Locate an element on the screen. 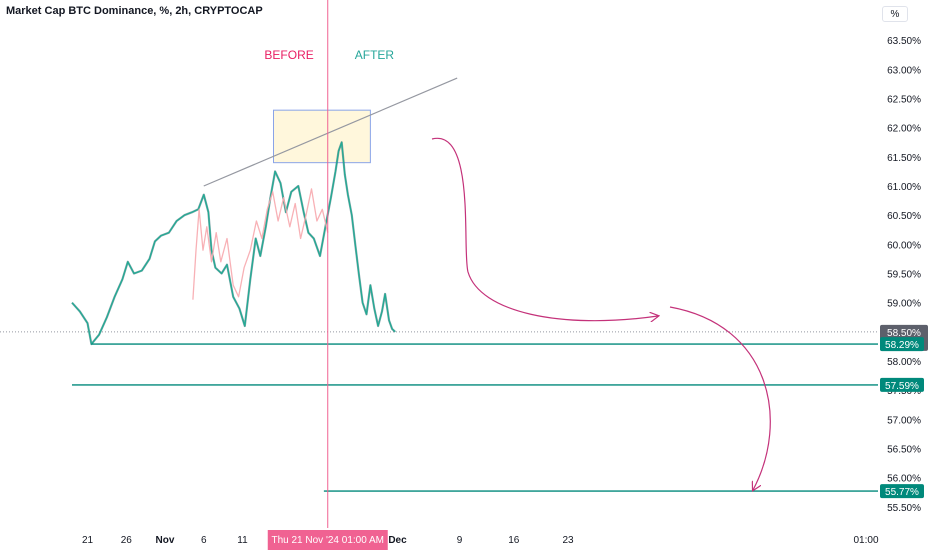  x-tick-label: 21 is located at coordinates (88, 540).